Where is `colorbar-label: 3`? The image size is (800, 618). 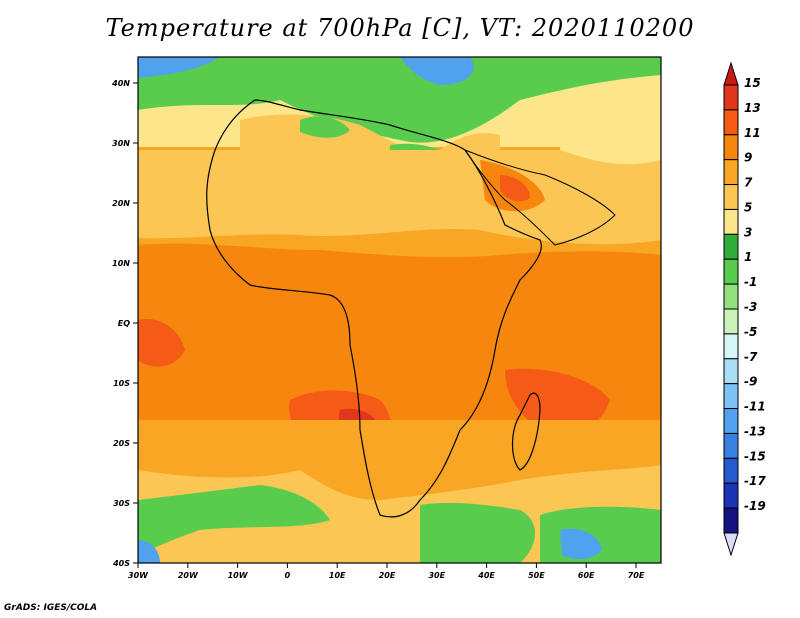 colorbar-label: 3 is located at coordinates (748, 232).